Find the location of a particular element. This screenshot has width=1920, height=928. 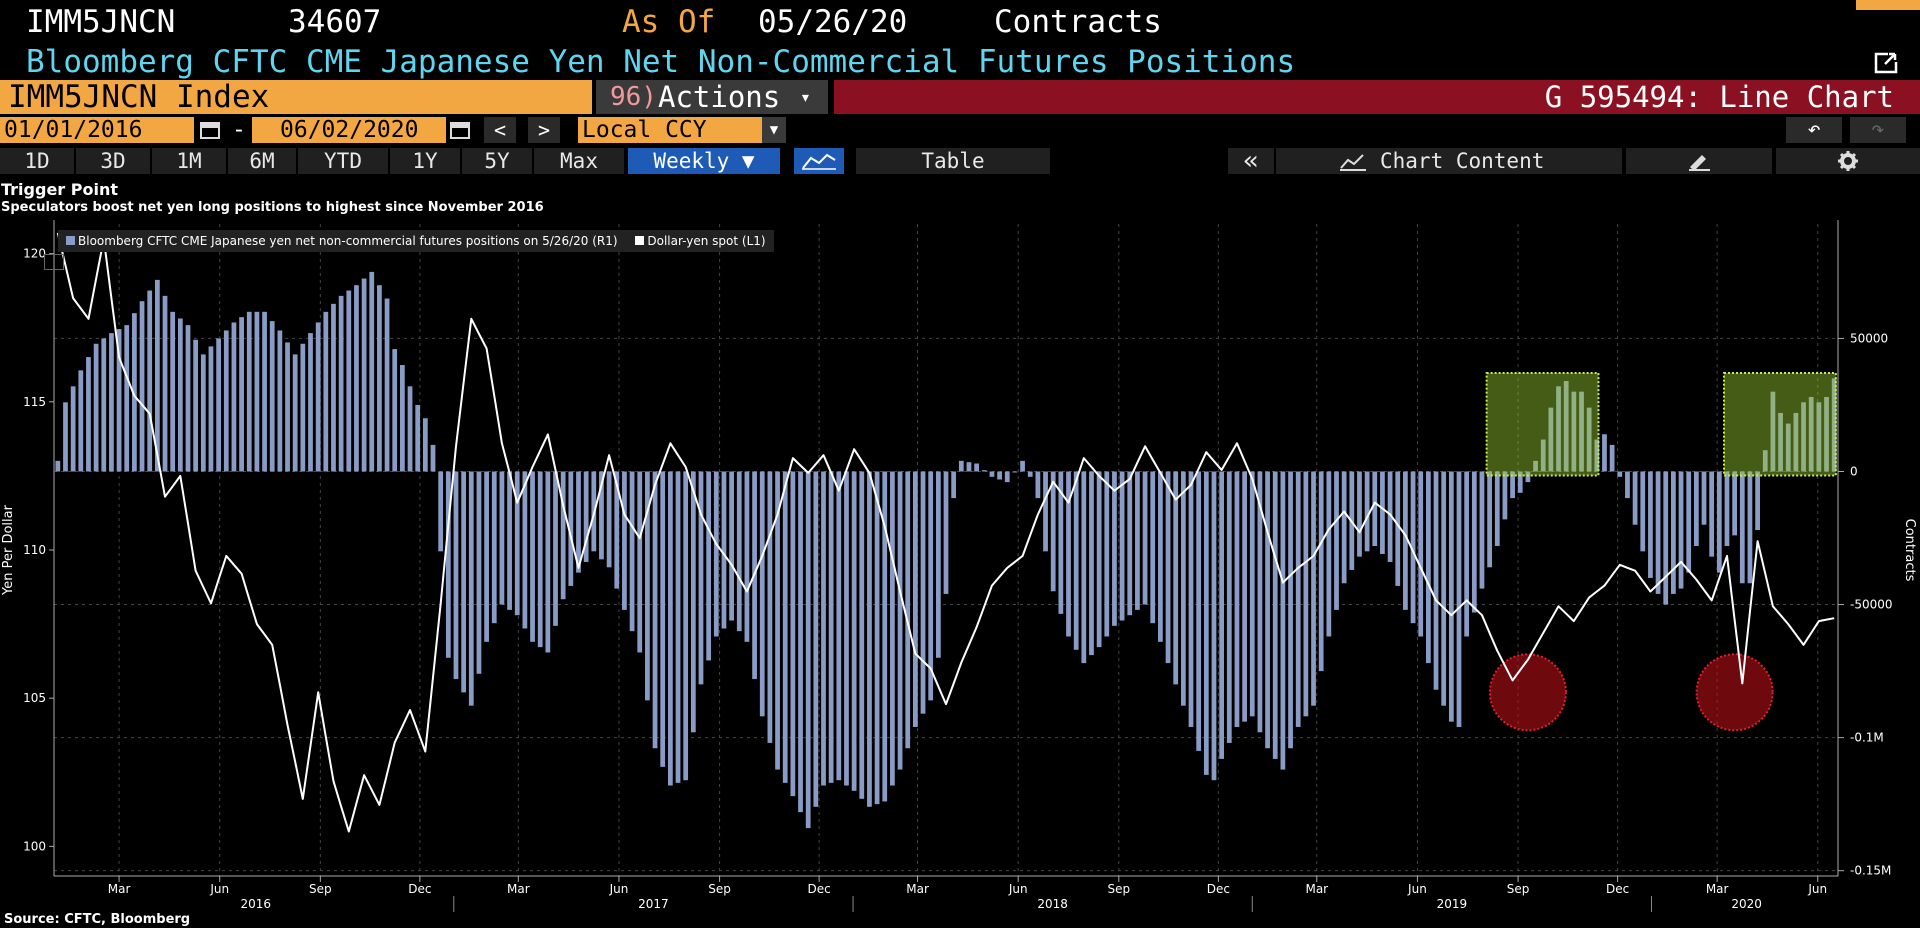

end-date: 06/02/2020 is located at coordinates (349, 130).